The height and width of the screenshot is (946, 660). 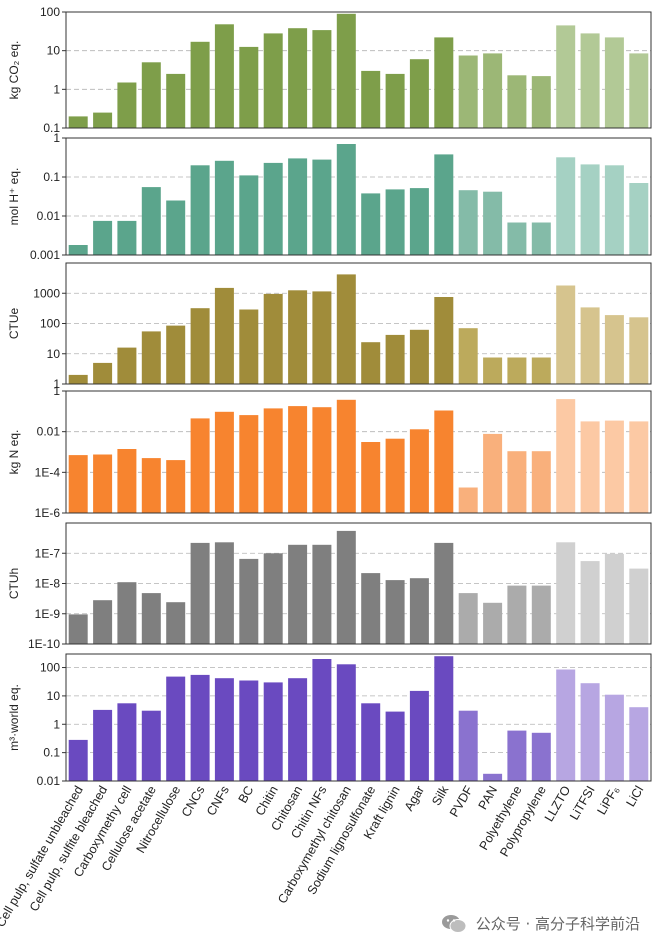 I want to click on x-tick-label: LiPF₆, so click(x=608, y=801).